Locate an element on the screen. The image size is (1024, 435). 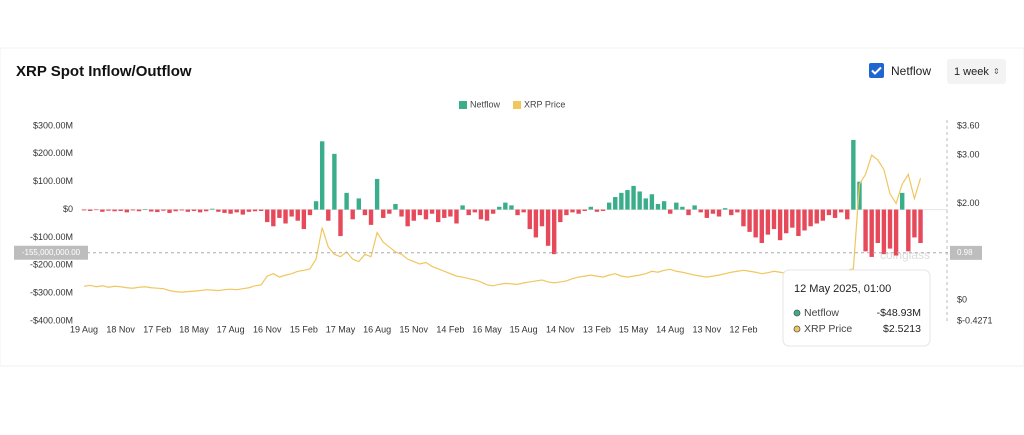
x-tick-label: 13 Nov is located at coordinates (707, 329).